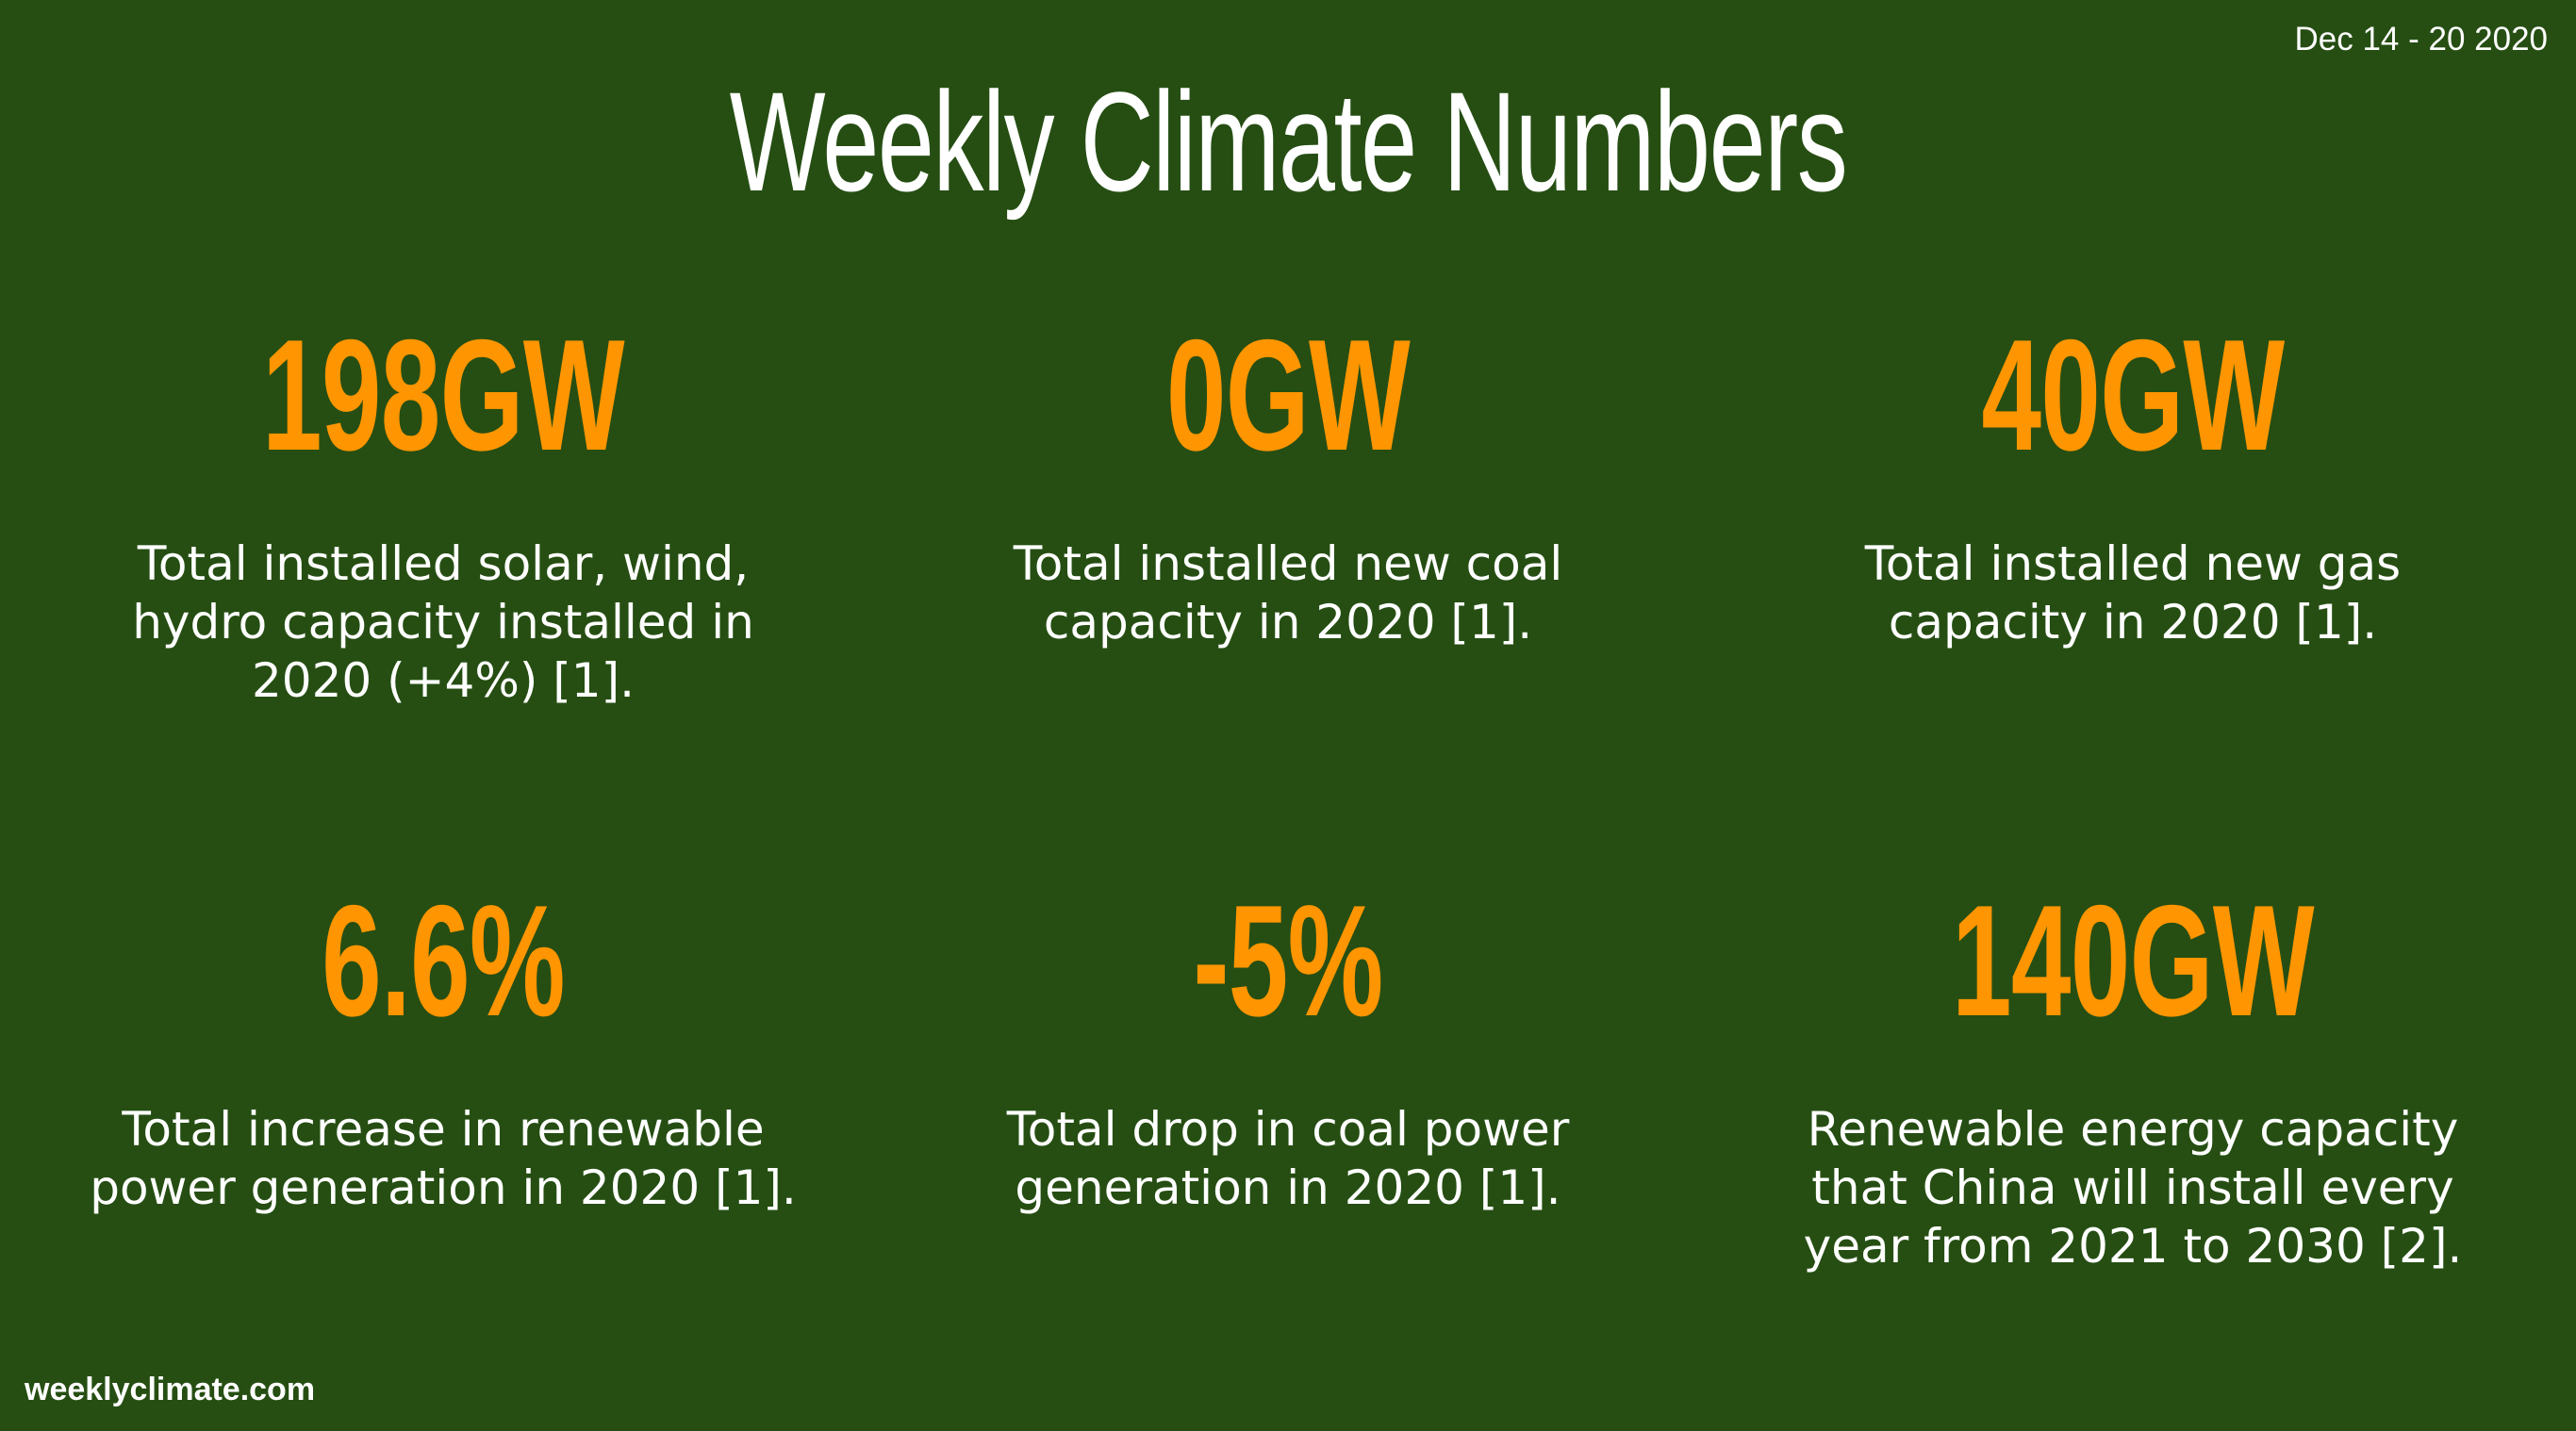  Describe the element at coordinates (1288, 563) in the screenshot. I see `stat-description-line: Total installed new coal` at that location.